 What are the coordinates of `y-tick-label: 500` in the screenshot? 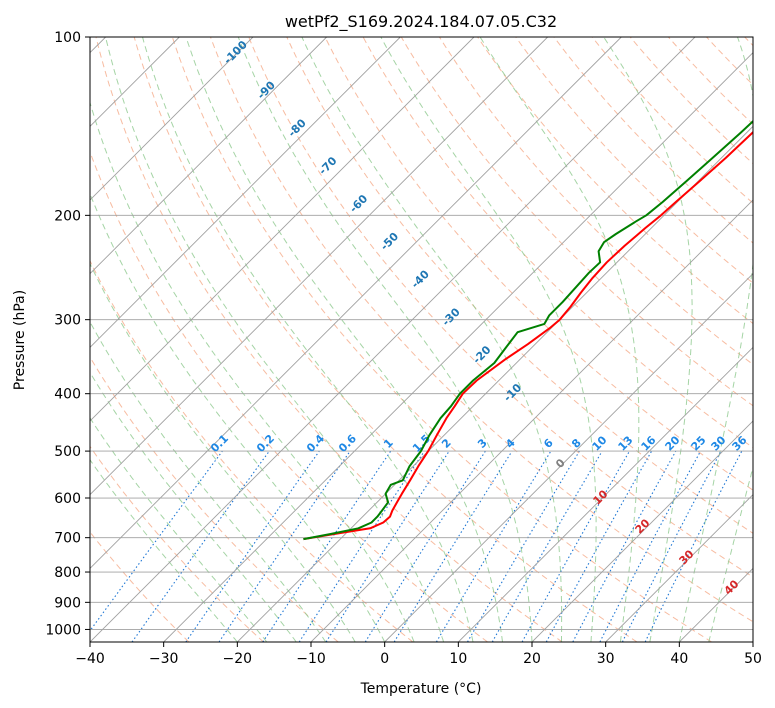 It's located at (67, 452).